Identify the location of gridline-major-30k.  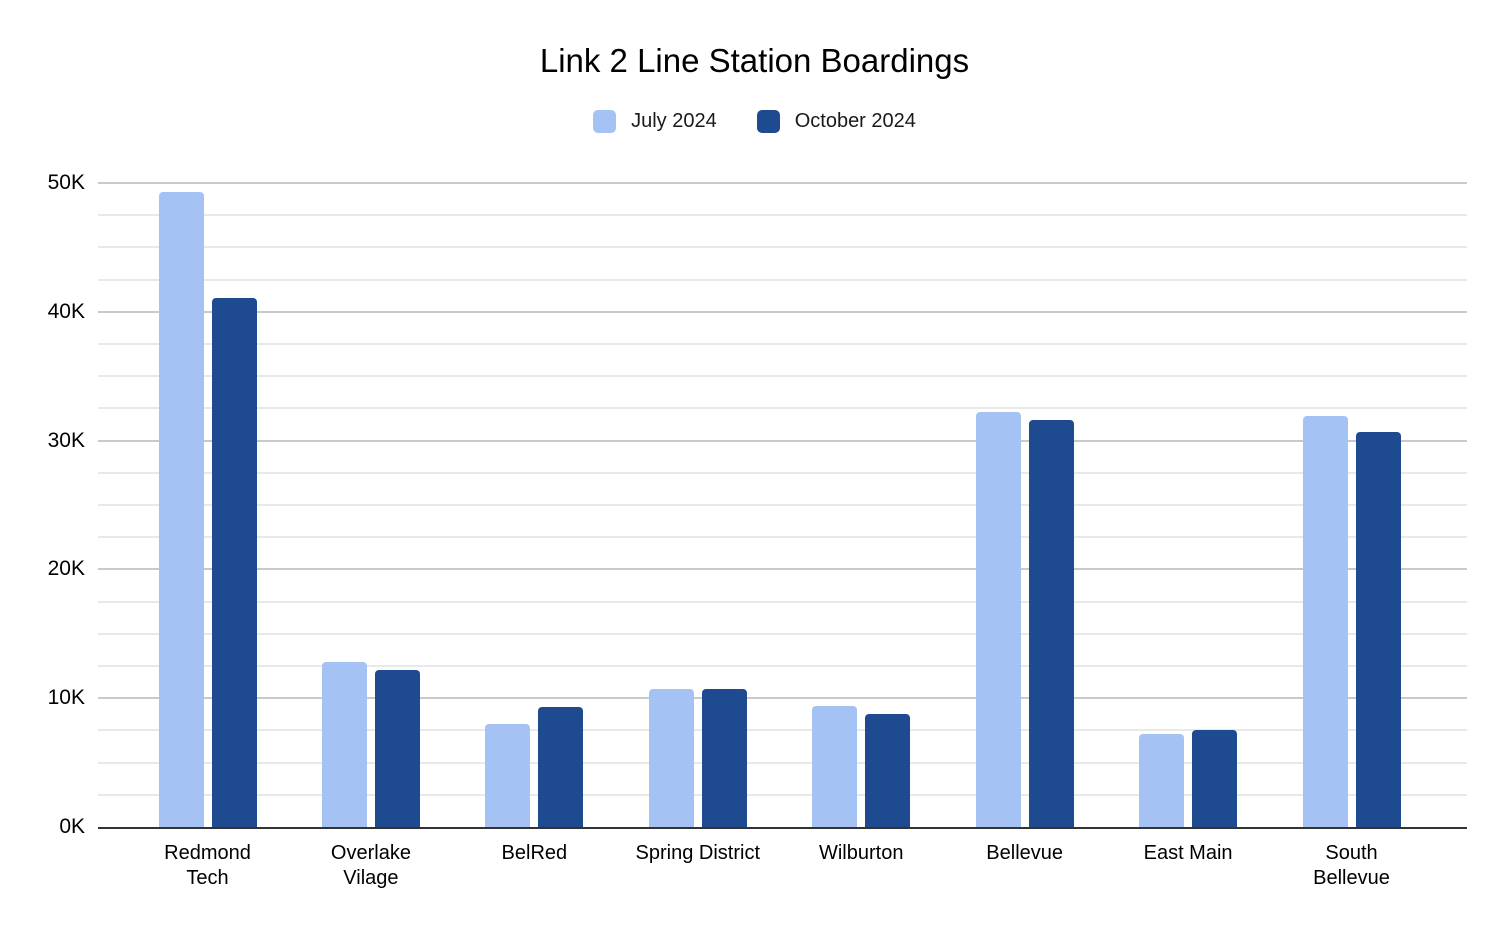
(782, 440).